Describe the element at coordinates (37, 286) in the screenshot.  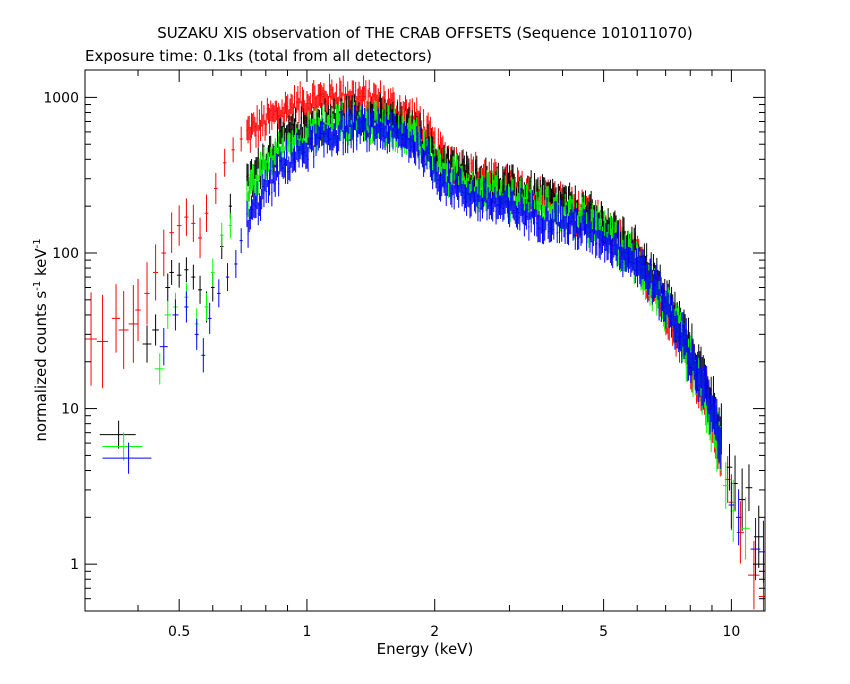
I see `y-label-exp1: -1` at that location.